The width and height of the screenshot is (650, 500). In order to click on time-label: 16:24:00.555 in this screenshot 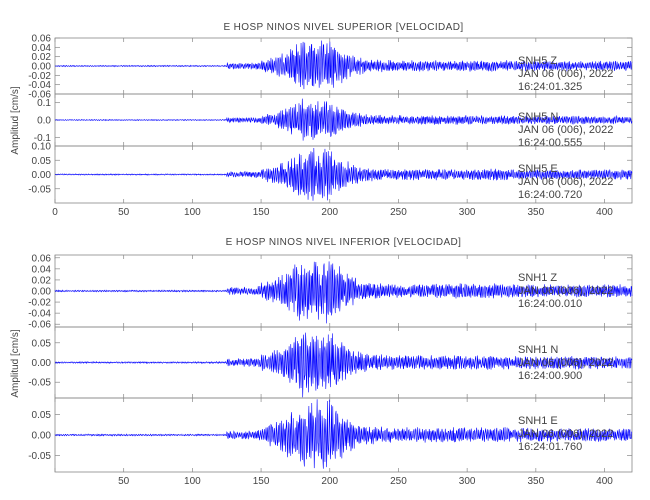, I will do `click(550, 143)`.